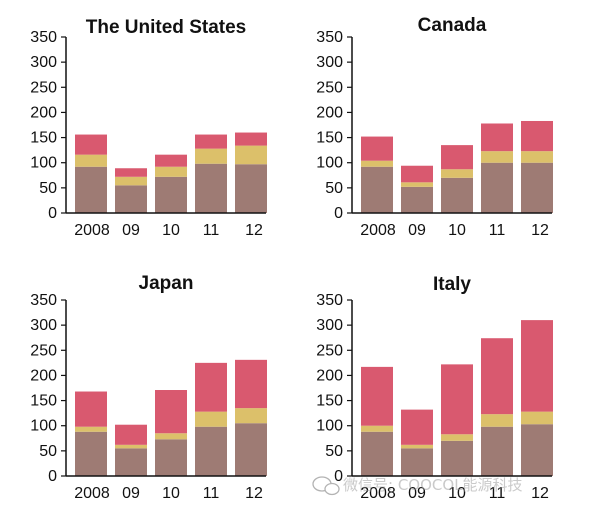  Describe the element at coordinates (433, 485) in the screenshot. I see `watermark-text: 微信号: COOCOL能源科技` at that location.